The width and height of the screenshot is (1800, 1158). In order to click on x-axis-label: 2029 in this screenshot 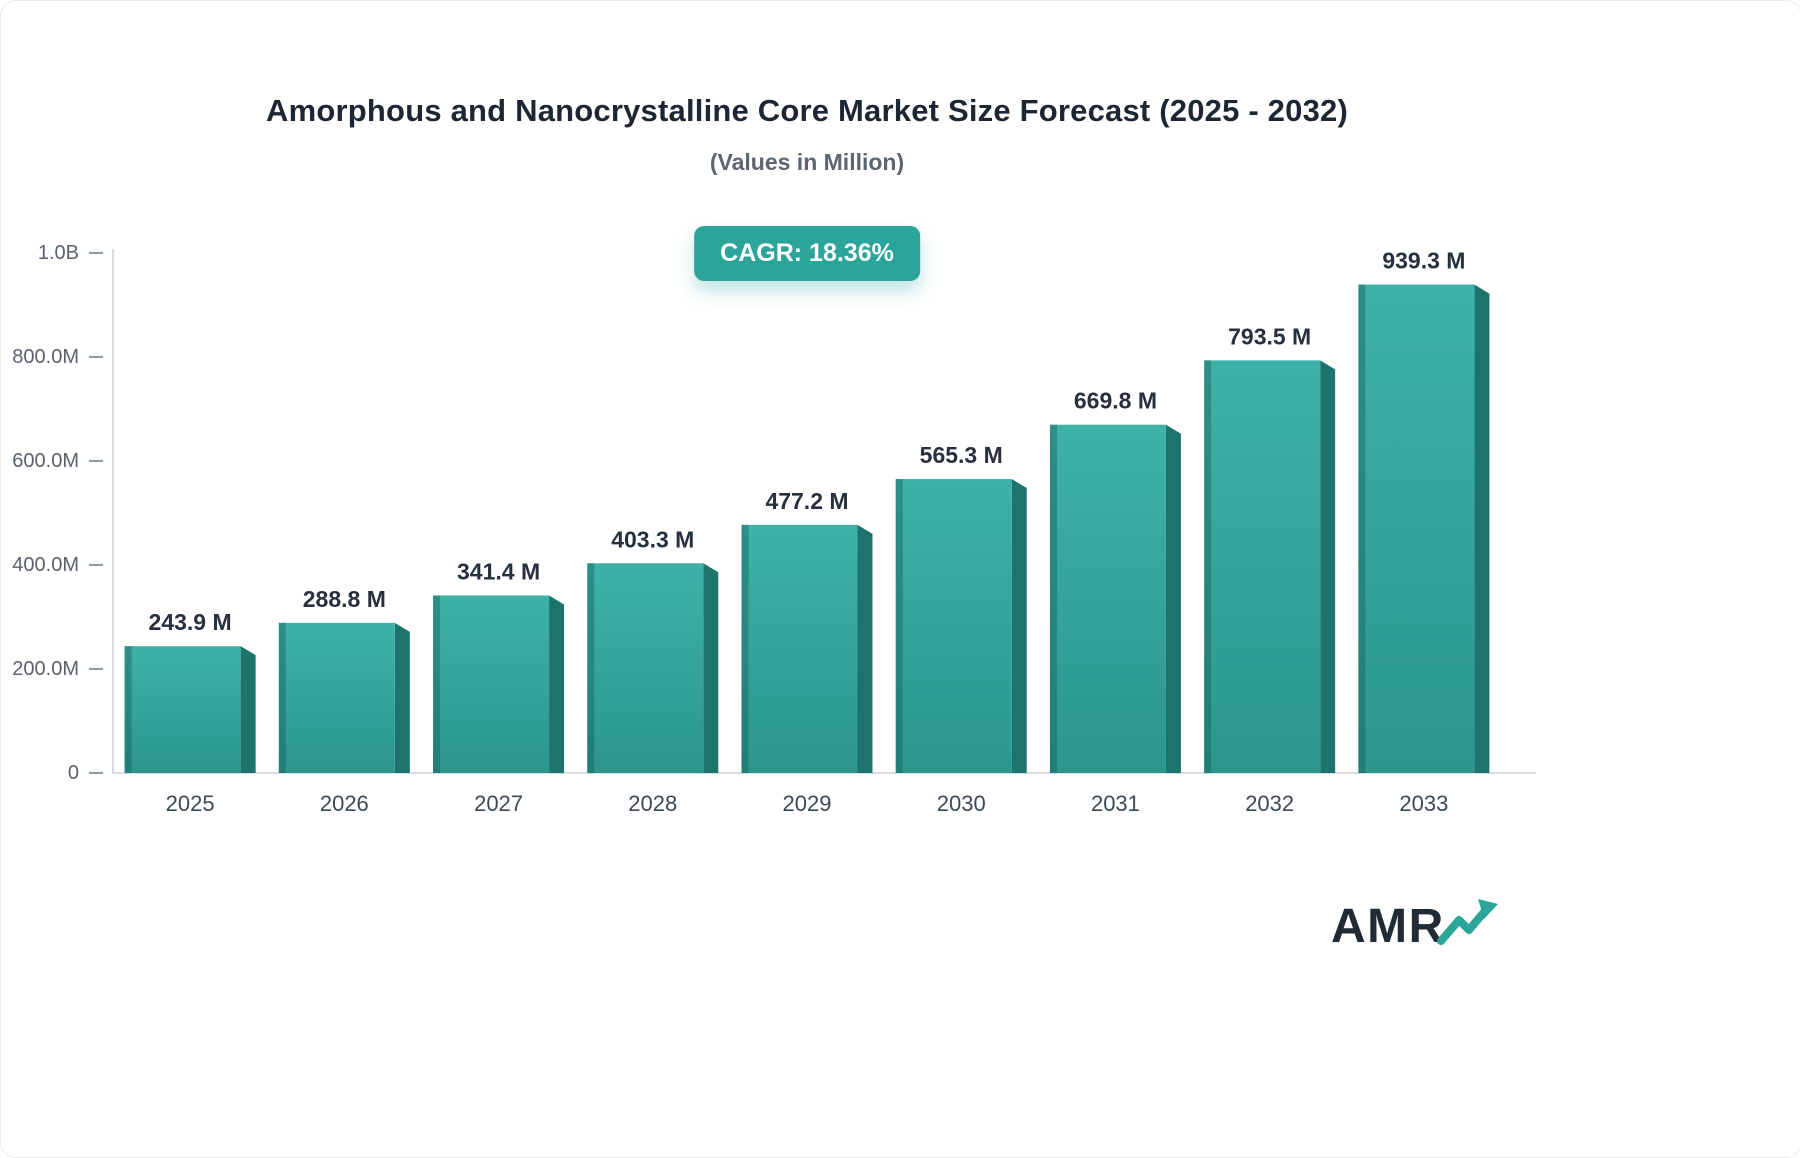, I will do `click(807, 803)`.